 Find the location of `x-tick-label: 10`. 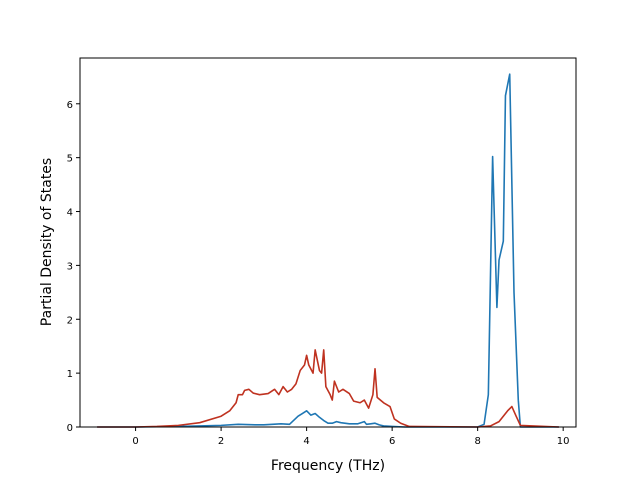

x-tick-label: 10 is located at coordinates (563, 441).